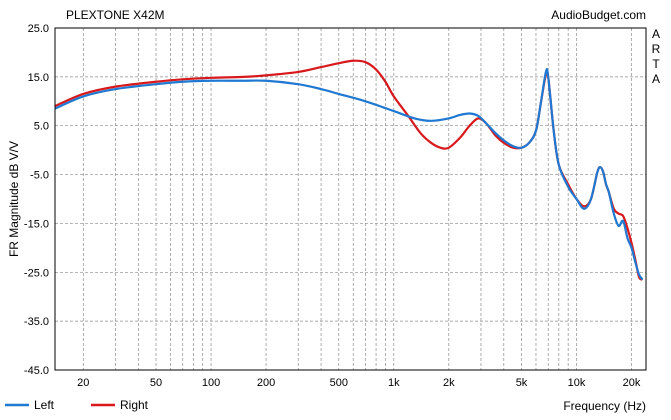 This screenshot has height=420, width=671. What do you see at coordinates (39, 176) in the screenshot?
I see `y-tick-label: -5.0` at bounding box center [39, 176].